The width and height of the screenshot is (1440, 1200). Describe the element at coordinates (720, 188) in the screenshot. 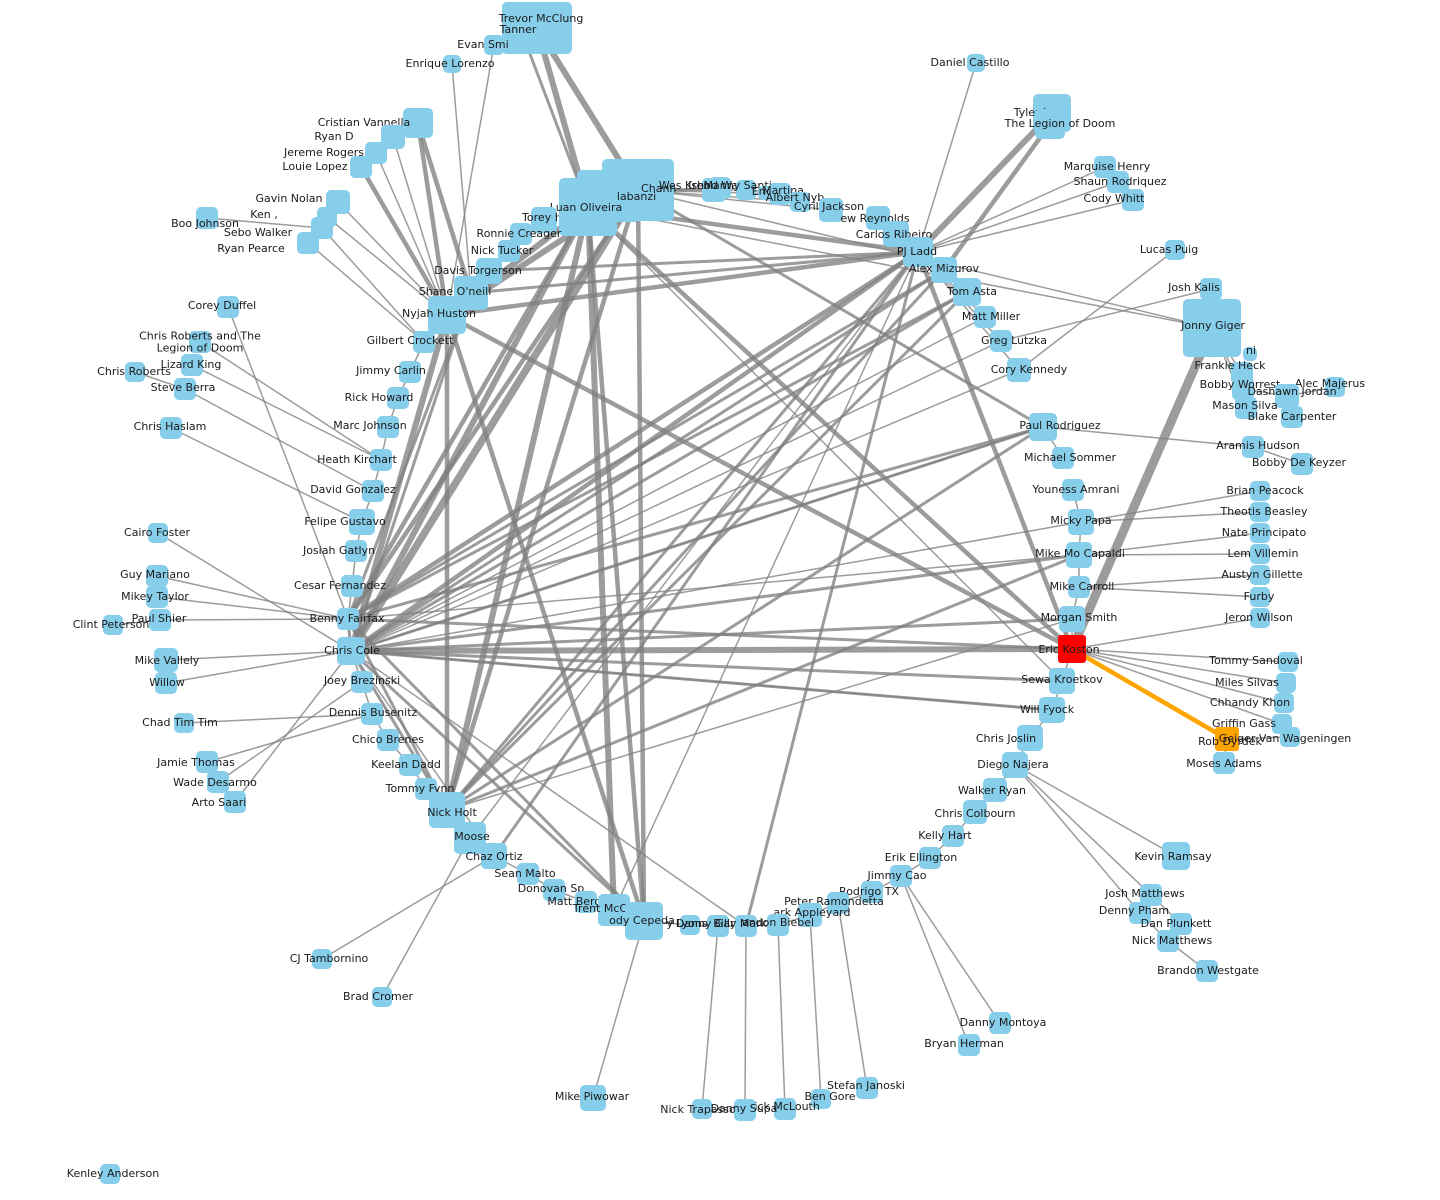

I see `graph-node-ishod-wair` at that location.